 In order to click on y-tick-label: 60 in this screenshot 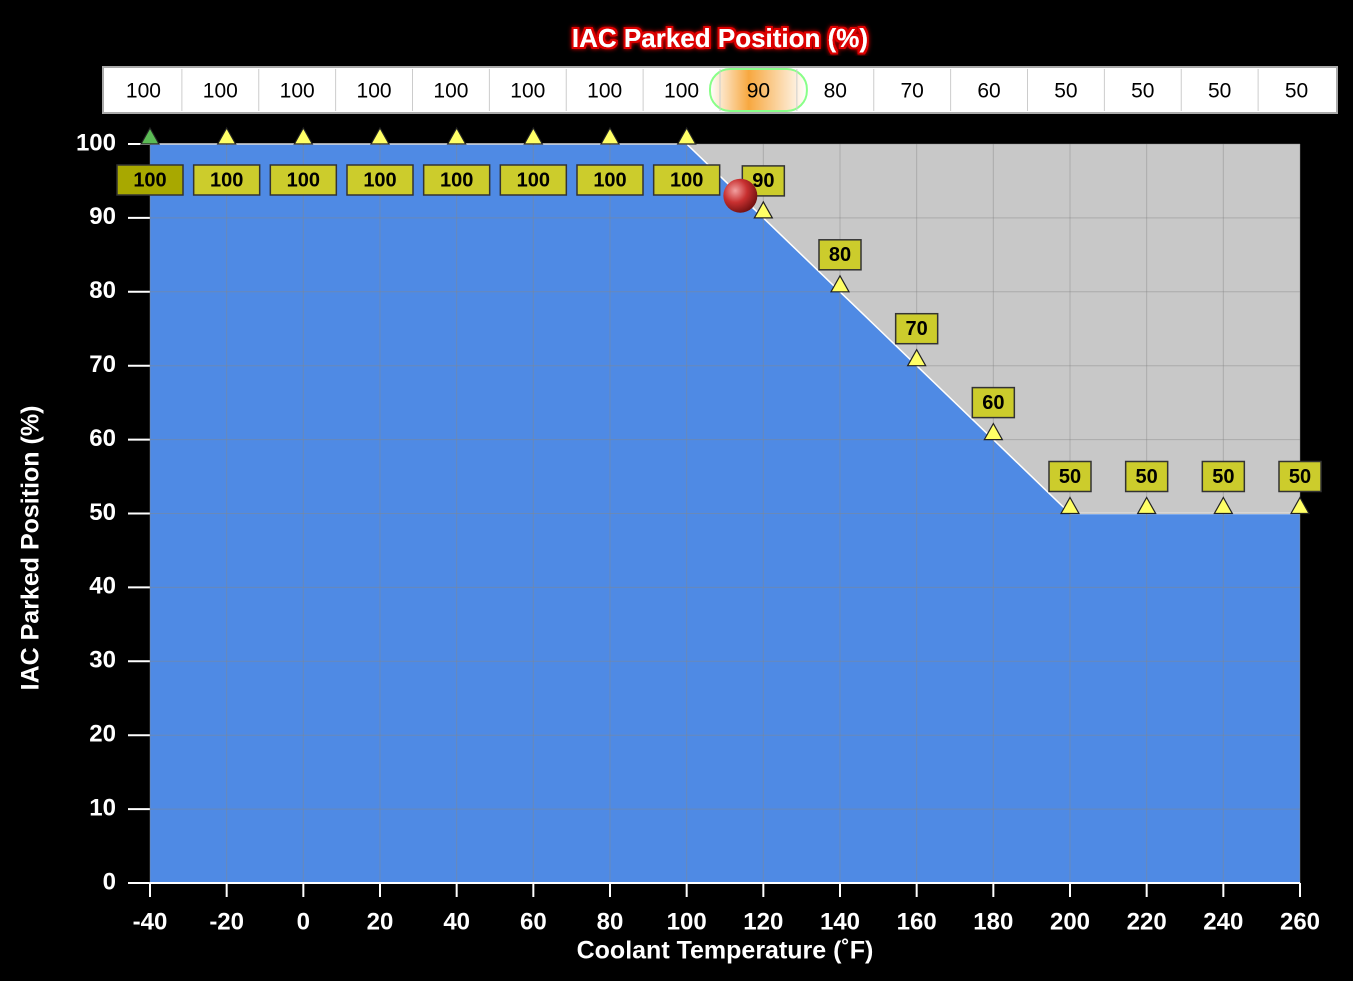, I will do `click(102, 438)`.